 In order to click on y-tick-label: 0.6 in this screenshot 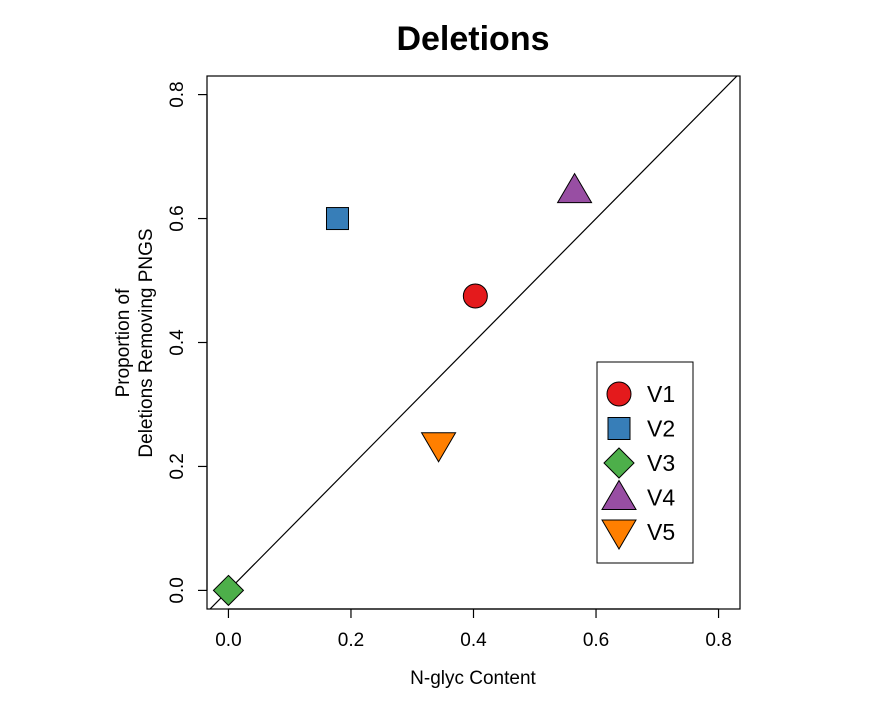, I will do `click(177, 218)`.